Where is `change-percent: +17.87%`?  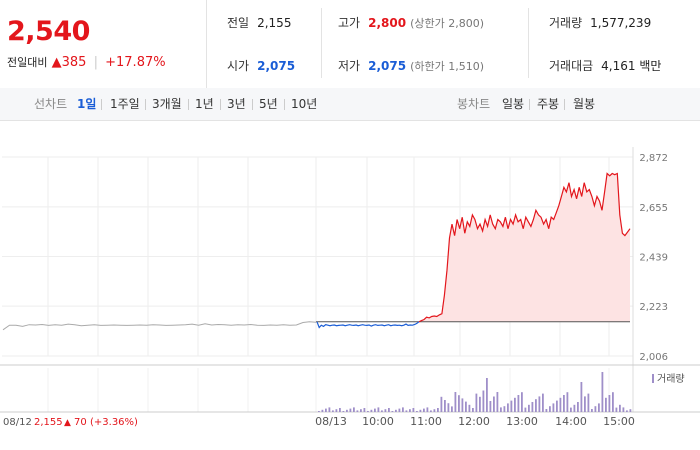 change-percent: +17.87% is located at coordinates (135, 62).